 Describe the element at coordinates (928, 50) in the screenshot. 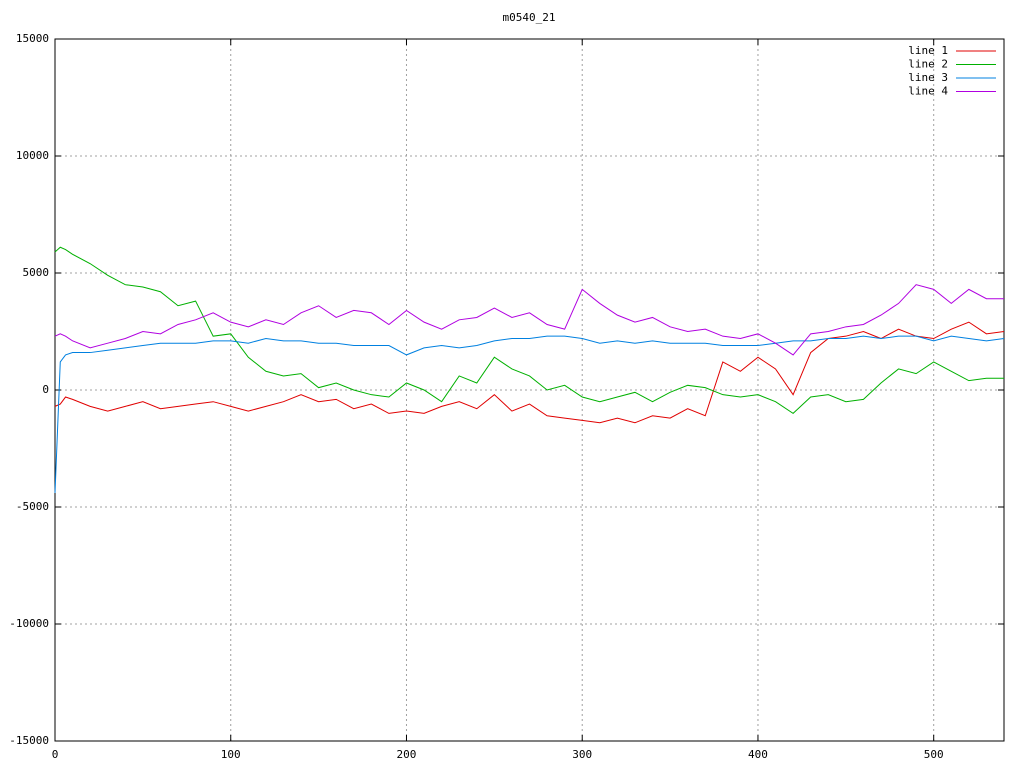

I see `legend-label: line 1` at that location.